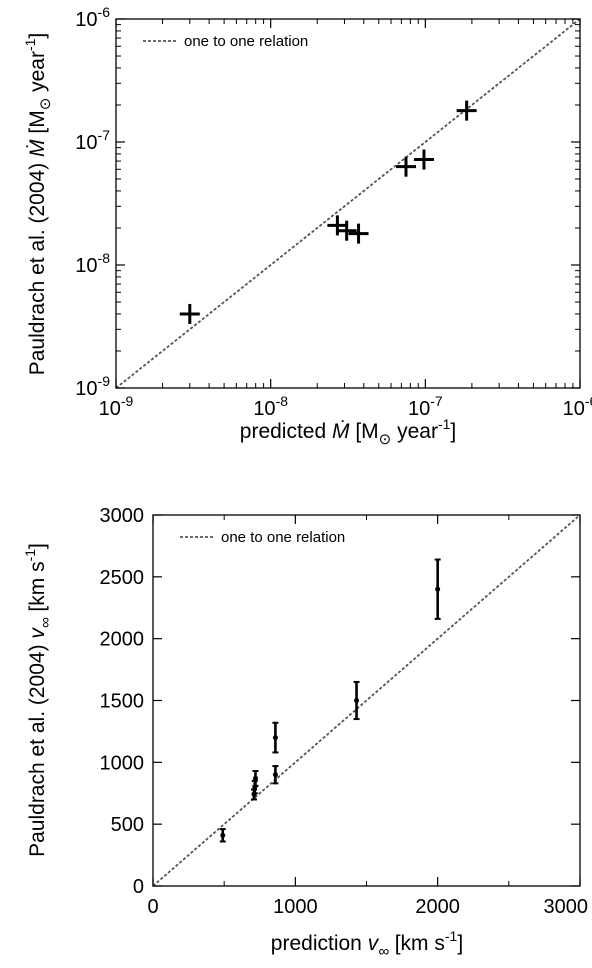 This screenshot has height=968, width=592. What do you see at coordinates (38, 700) in the screenshot?
I see `bottom-y-axis-label: Pauldrach et al. (2004) v∞ [km s-1]` at bounding box center [38, 700].